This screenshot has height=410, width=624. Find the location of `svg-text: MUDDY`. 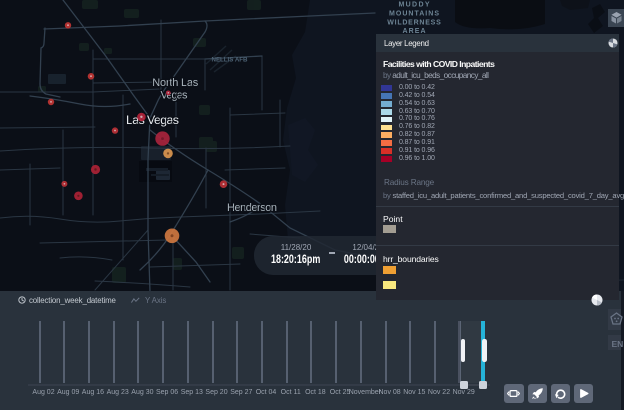

svg-text: MUDDY is located at coordinates (414, 5).